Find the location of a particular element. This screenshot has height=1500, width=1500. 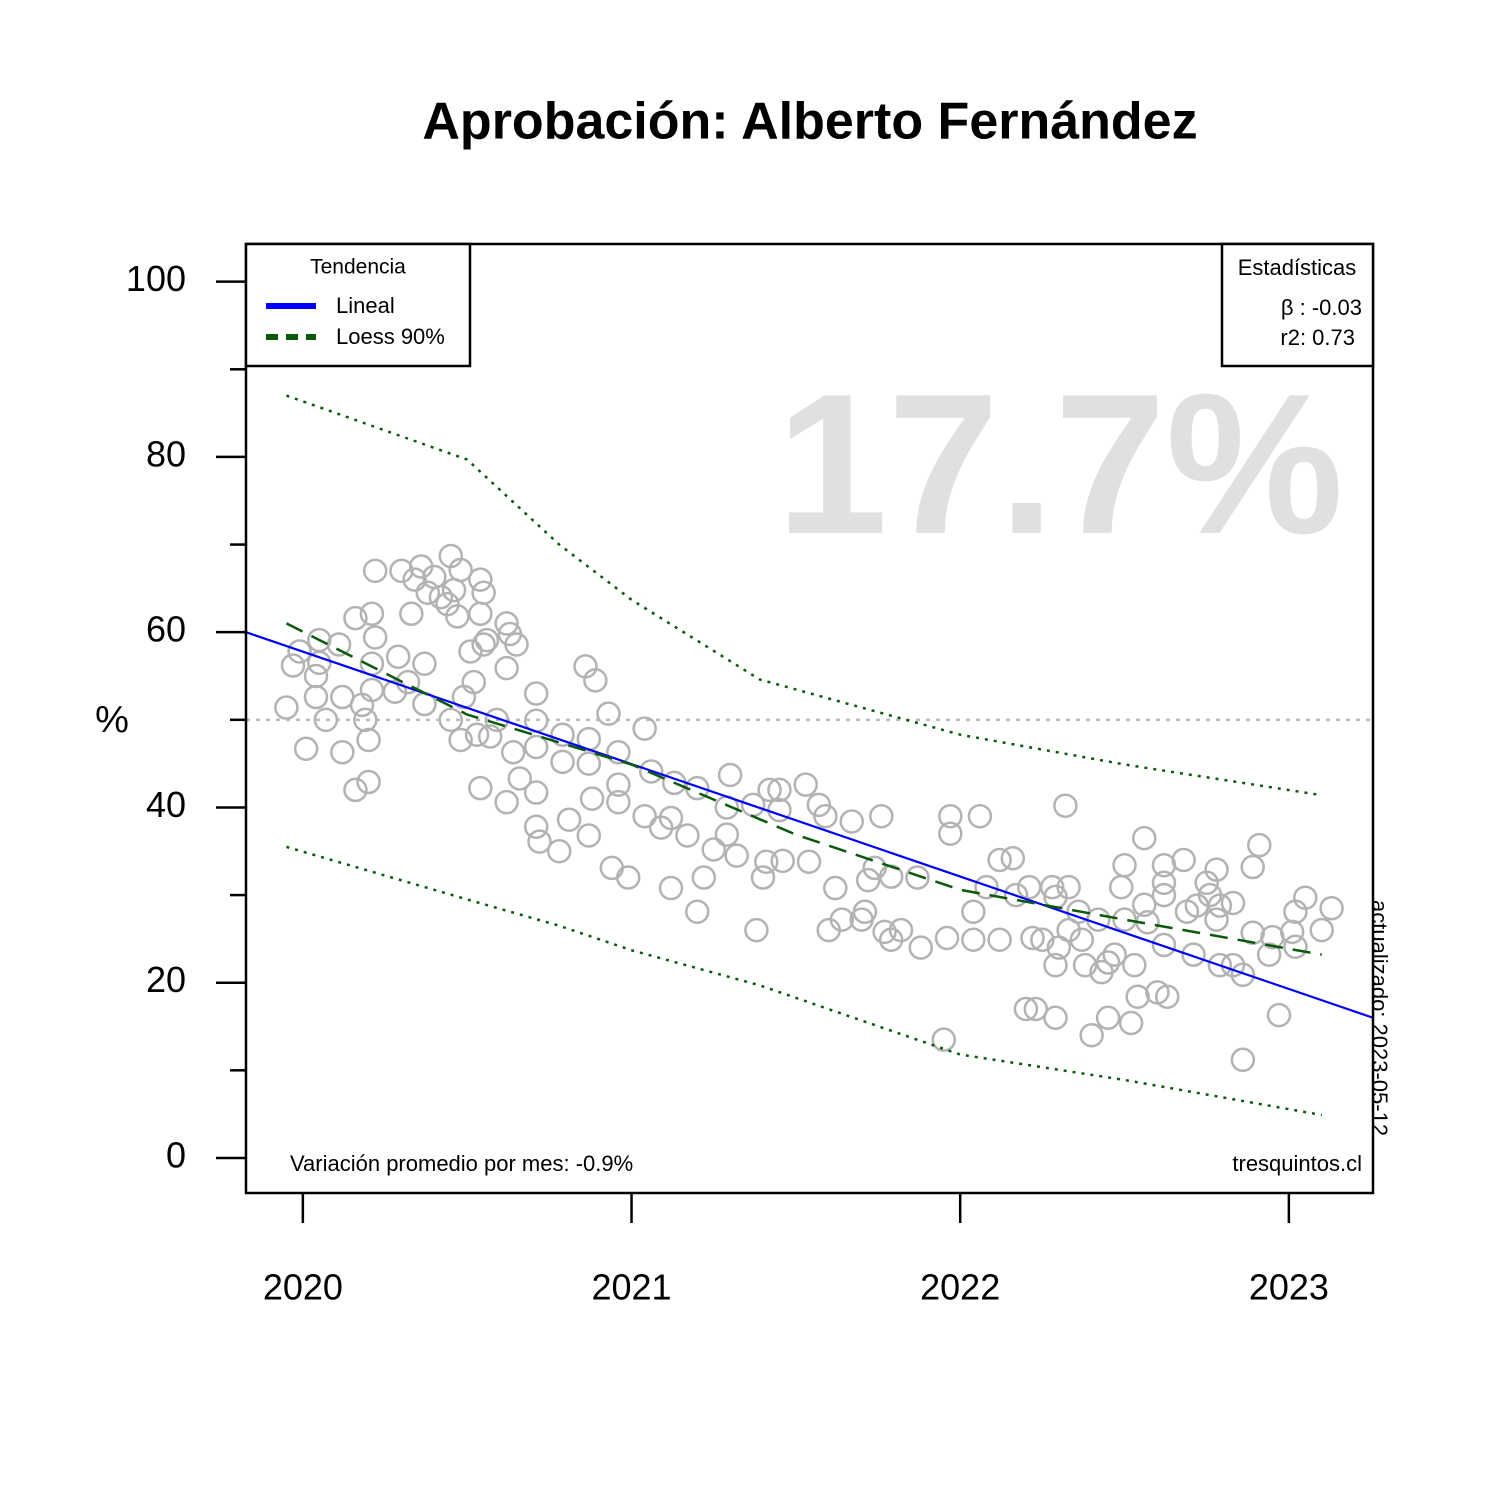

chart-title: Aprobación: Alberto Fernández is located at coordinates (809, 122).